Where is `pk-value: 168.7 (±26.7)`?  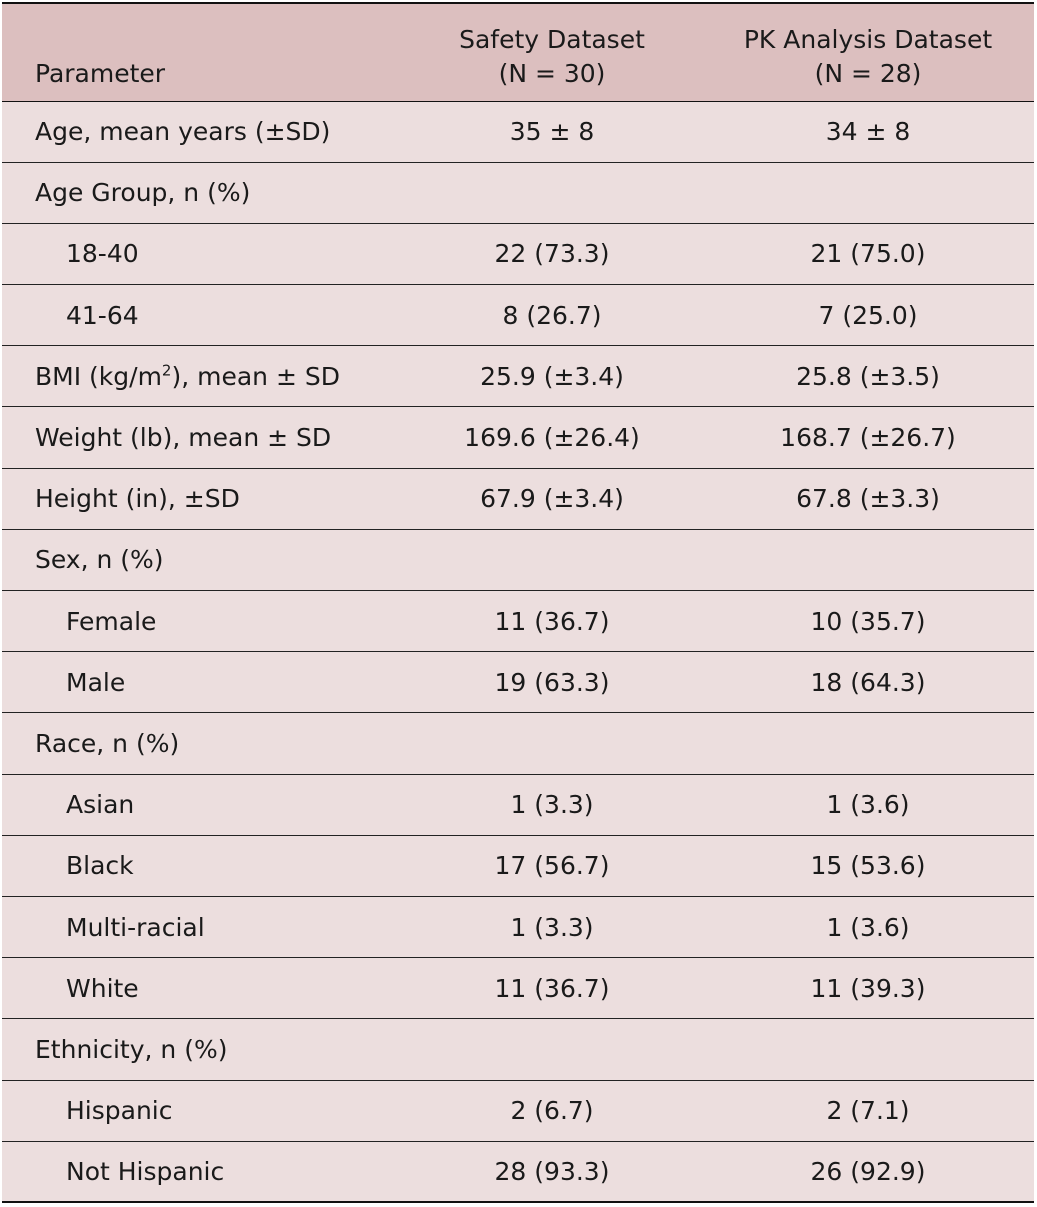 pk-value: 168.7 (±26.7) is located at coordinates (868, 437).